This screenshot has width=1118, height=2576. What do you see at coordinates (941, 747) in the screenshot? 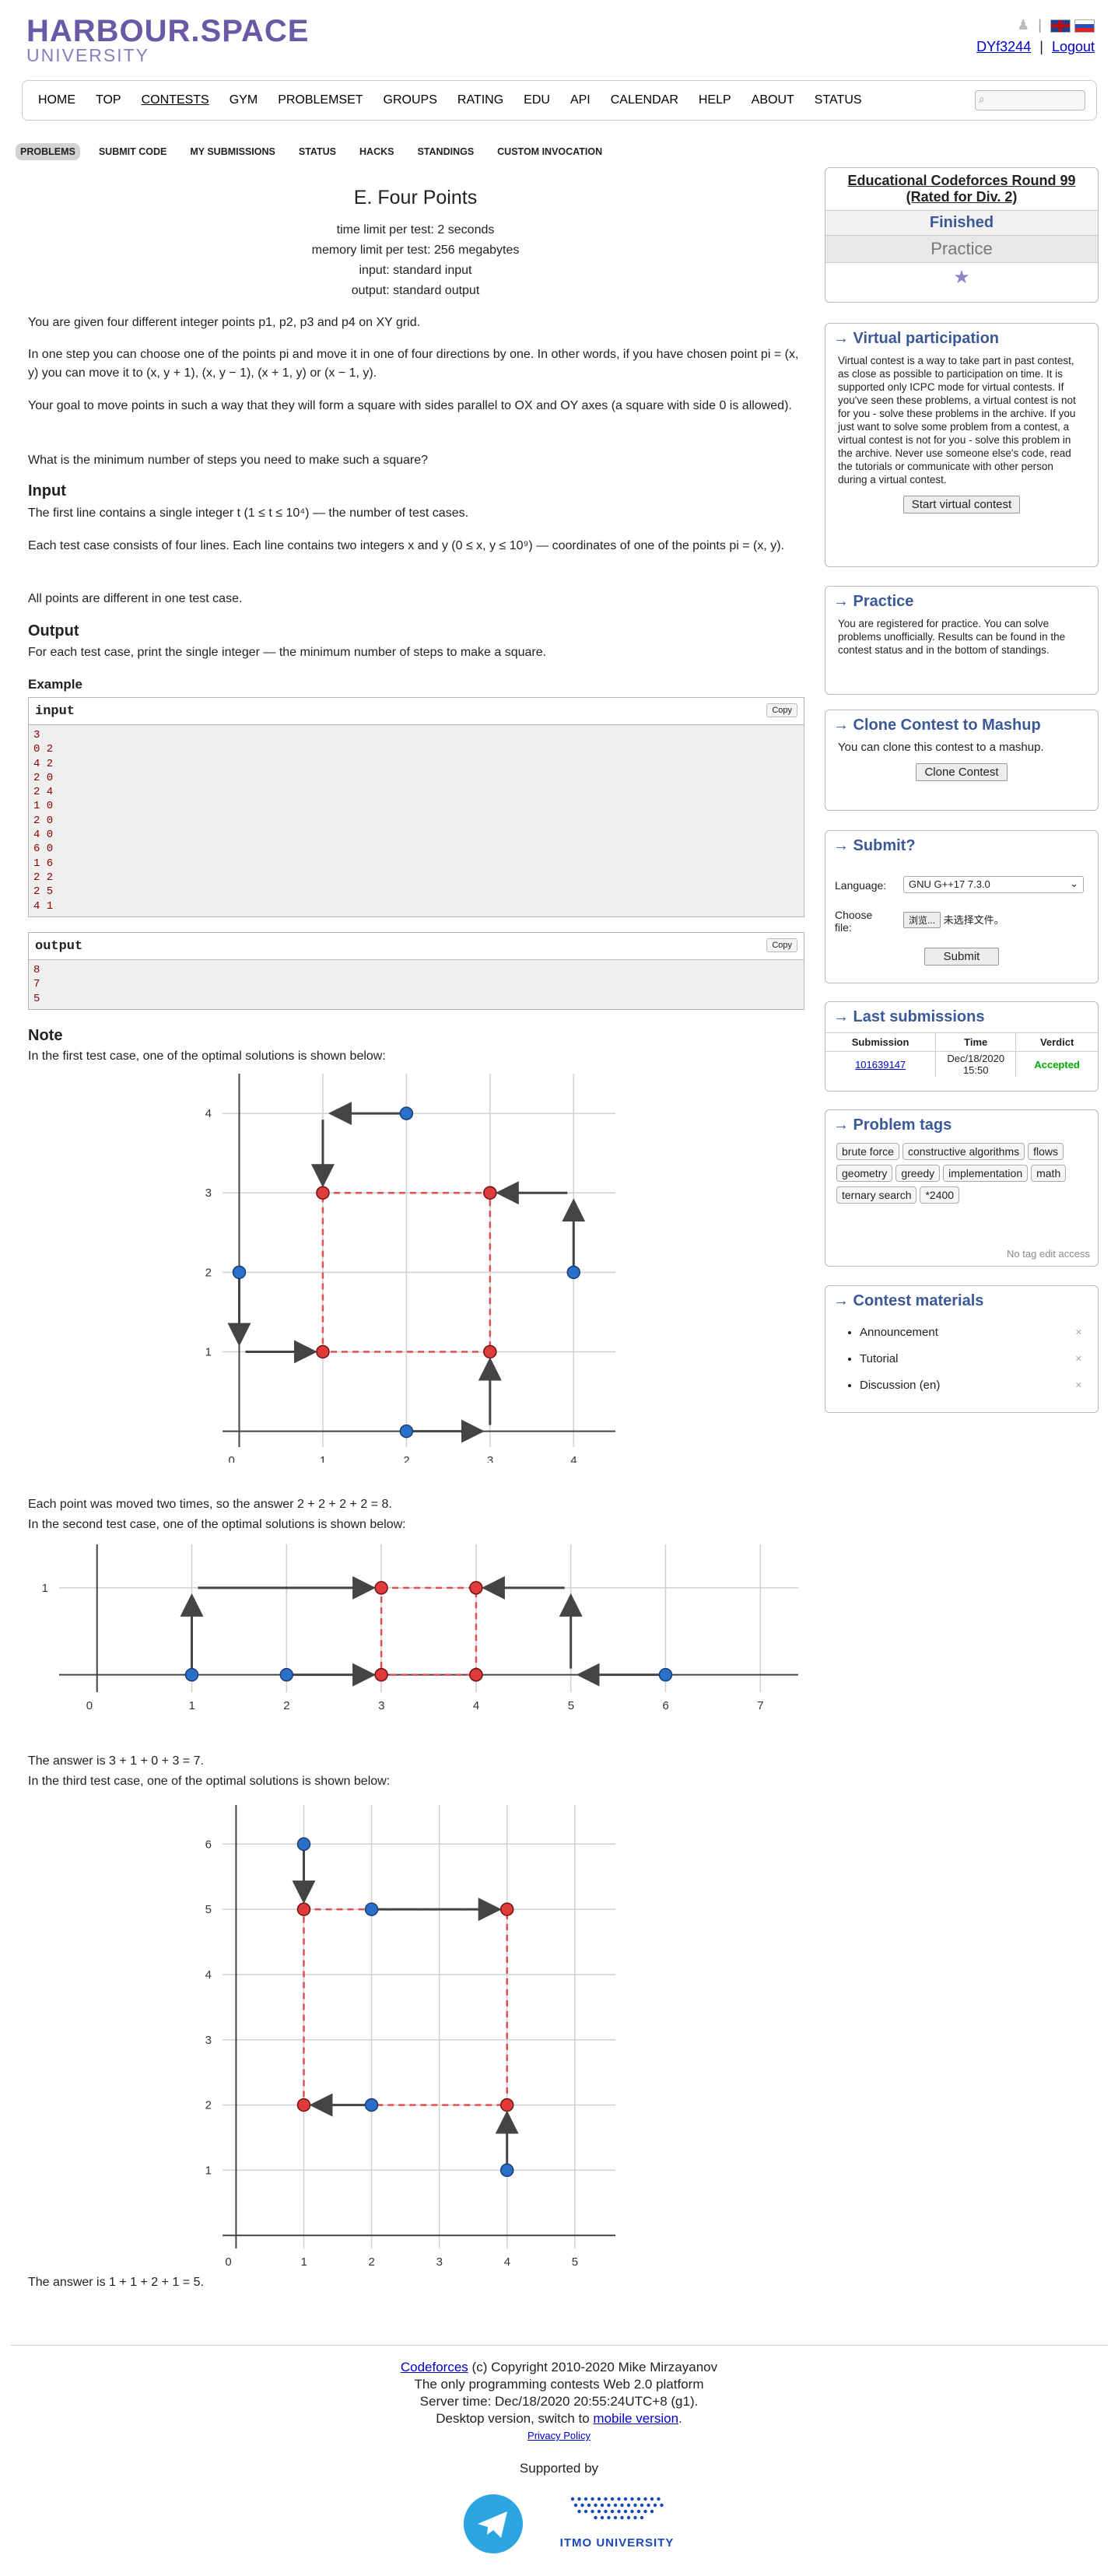
I see `clone-text: You can clone this contest to a mashup.` at bounding box center [941, 747].